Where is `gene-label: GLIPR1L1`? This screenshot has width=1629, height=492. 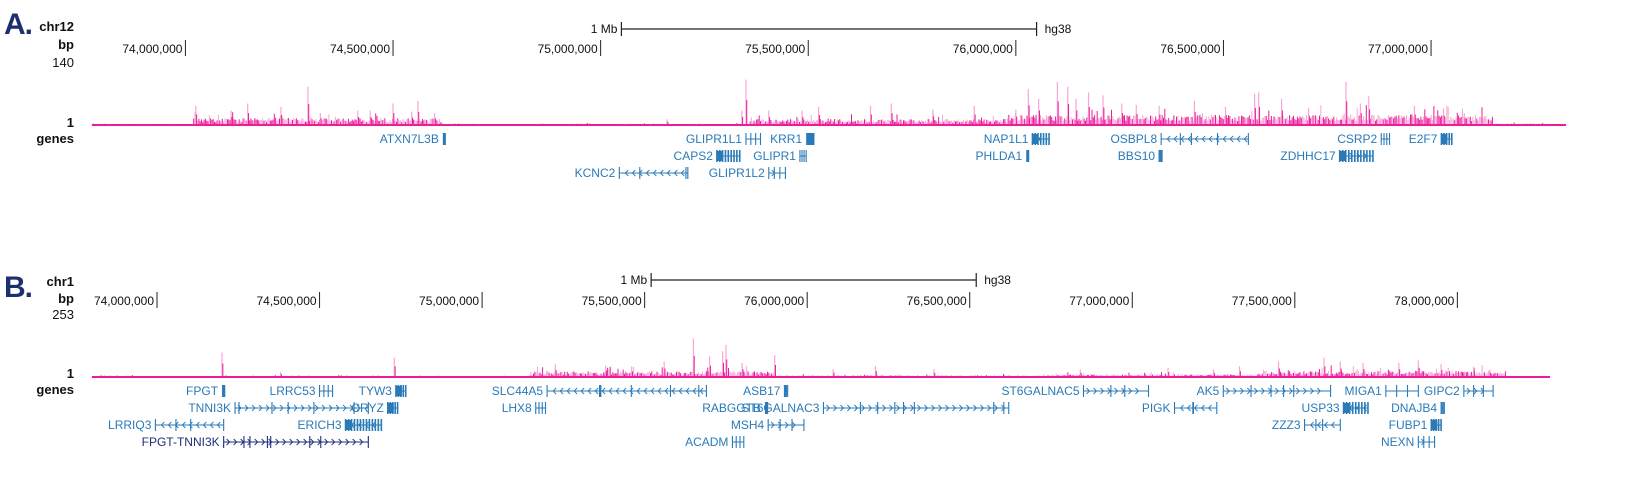
gene-label: GLIPR1L1 is located at coordinates (714, 139).